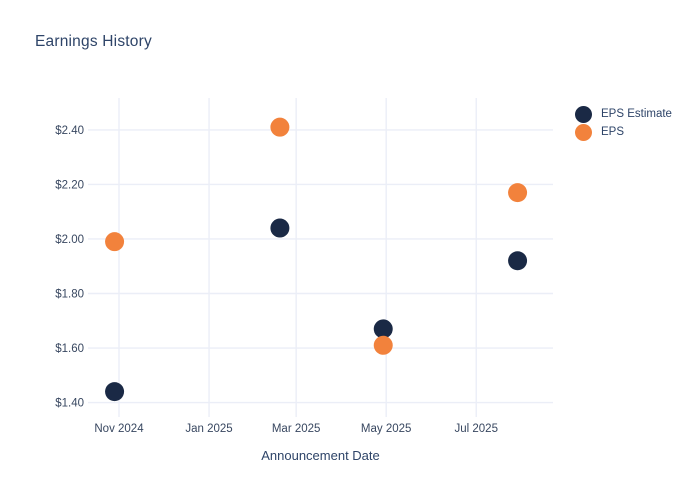 The height and width of the screenshot is (500, 700). I want to click on x-tick-label-1: Jan 2025, so click(208, 429).